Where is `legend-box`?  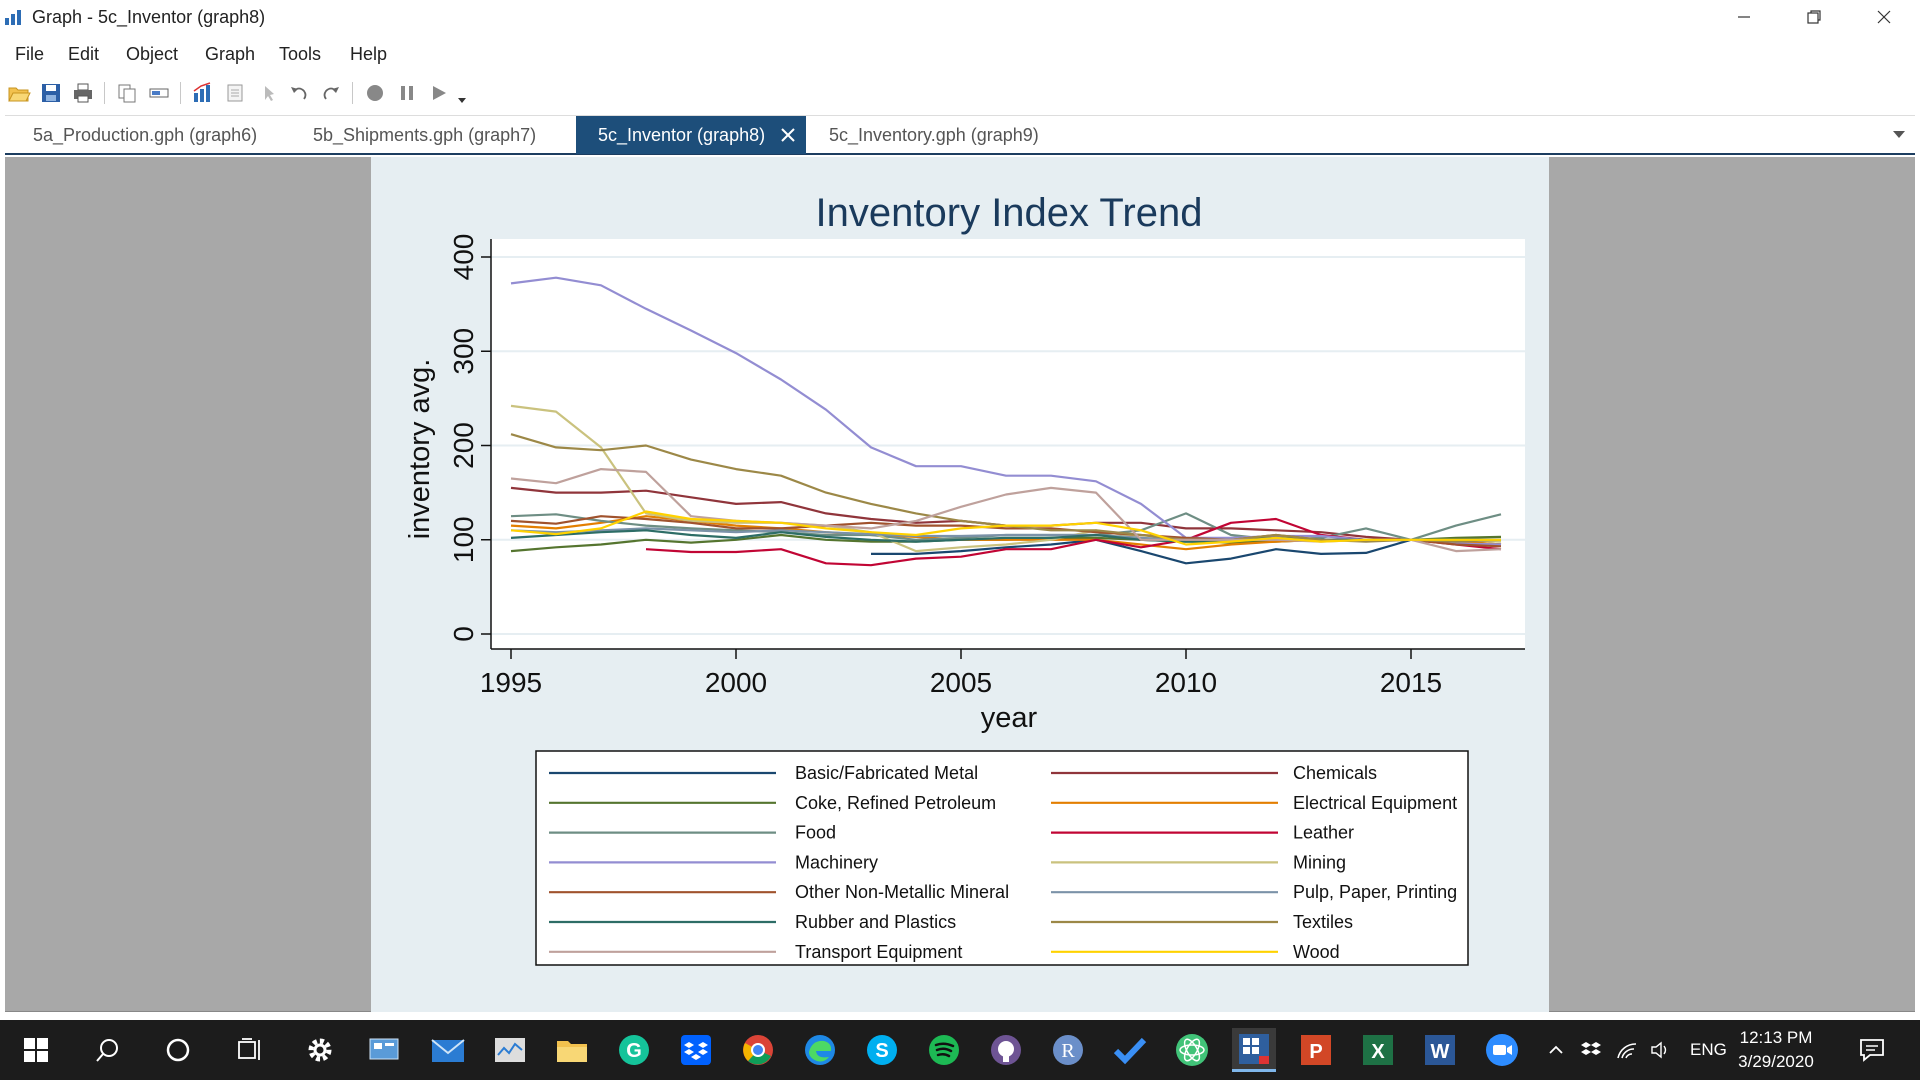 legend-box is located at coordinates (1002, 858).